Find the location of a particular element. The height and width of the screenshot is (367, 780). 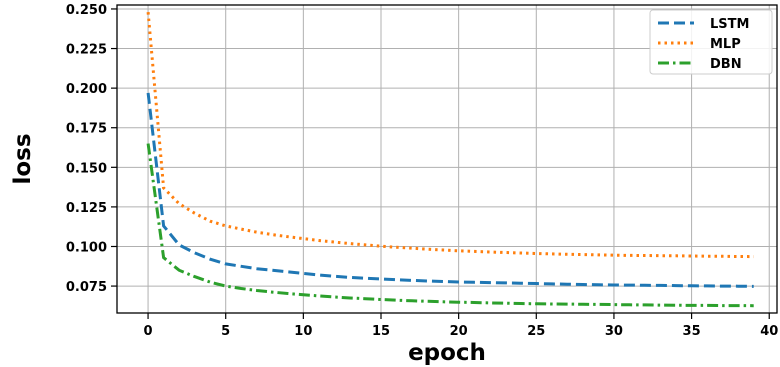

x-tick-label: 10 is located at coordinates (303, 331).